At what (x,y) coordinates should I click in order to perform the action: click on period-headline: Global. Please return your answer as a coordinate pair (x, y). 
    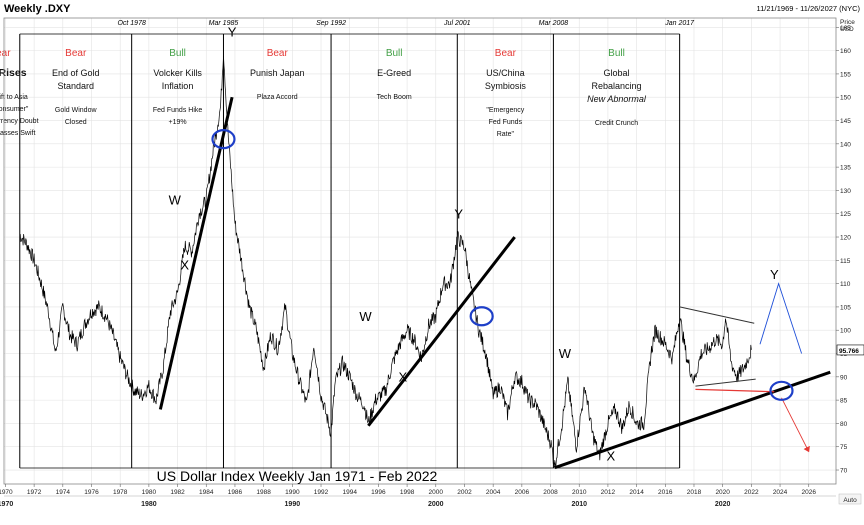
    Looking at the image, I should click on (617, 73).